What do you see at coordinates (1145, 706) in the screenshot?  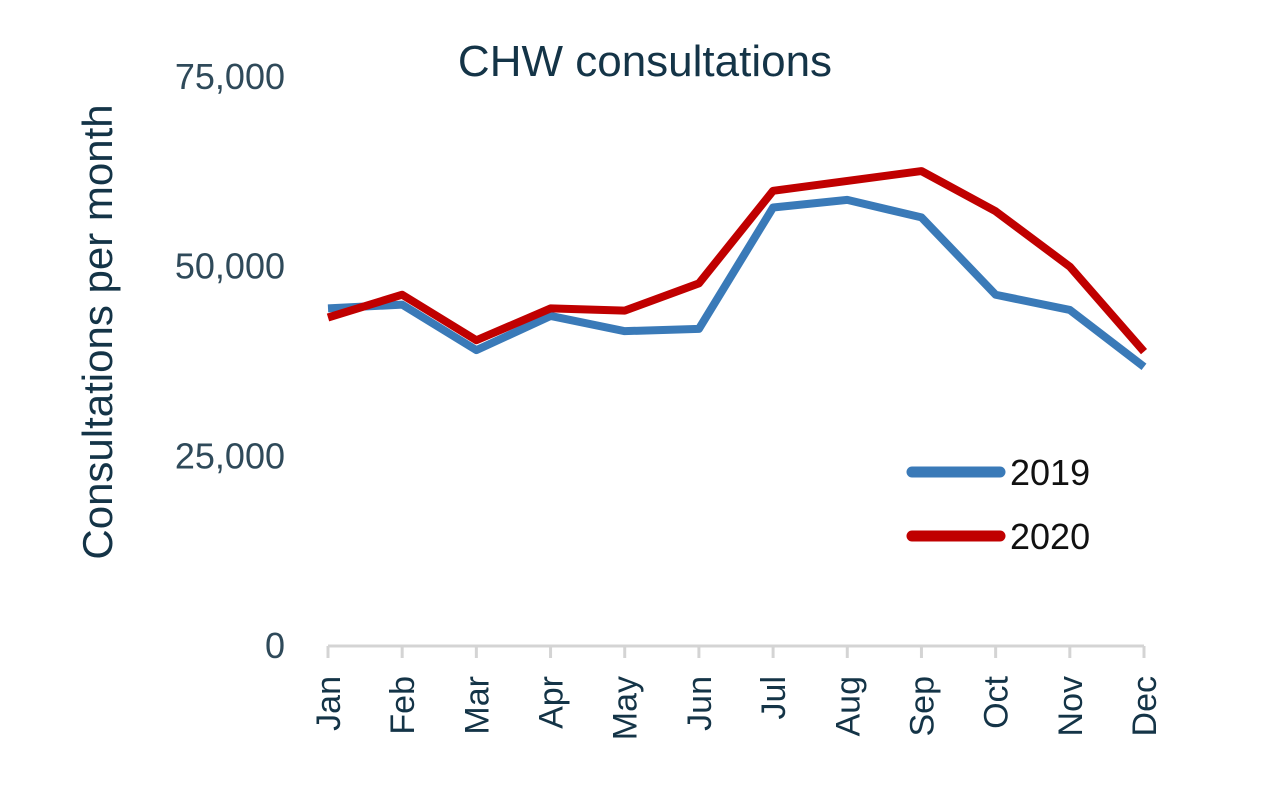 I see `x-tick-label: Dec` at bounding box center [1145, 706].